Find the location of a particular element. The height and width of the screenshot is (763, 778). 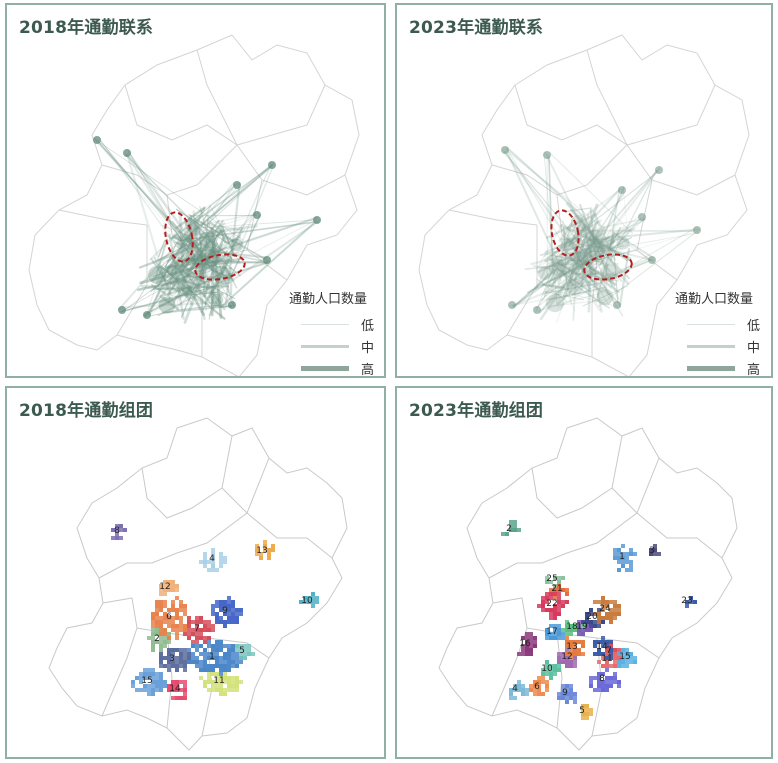

commute-hotspots is located at coordinates (207, 227).